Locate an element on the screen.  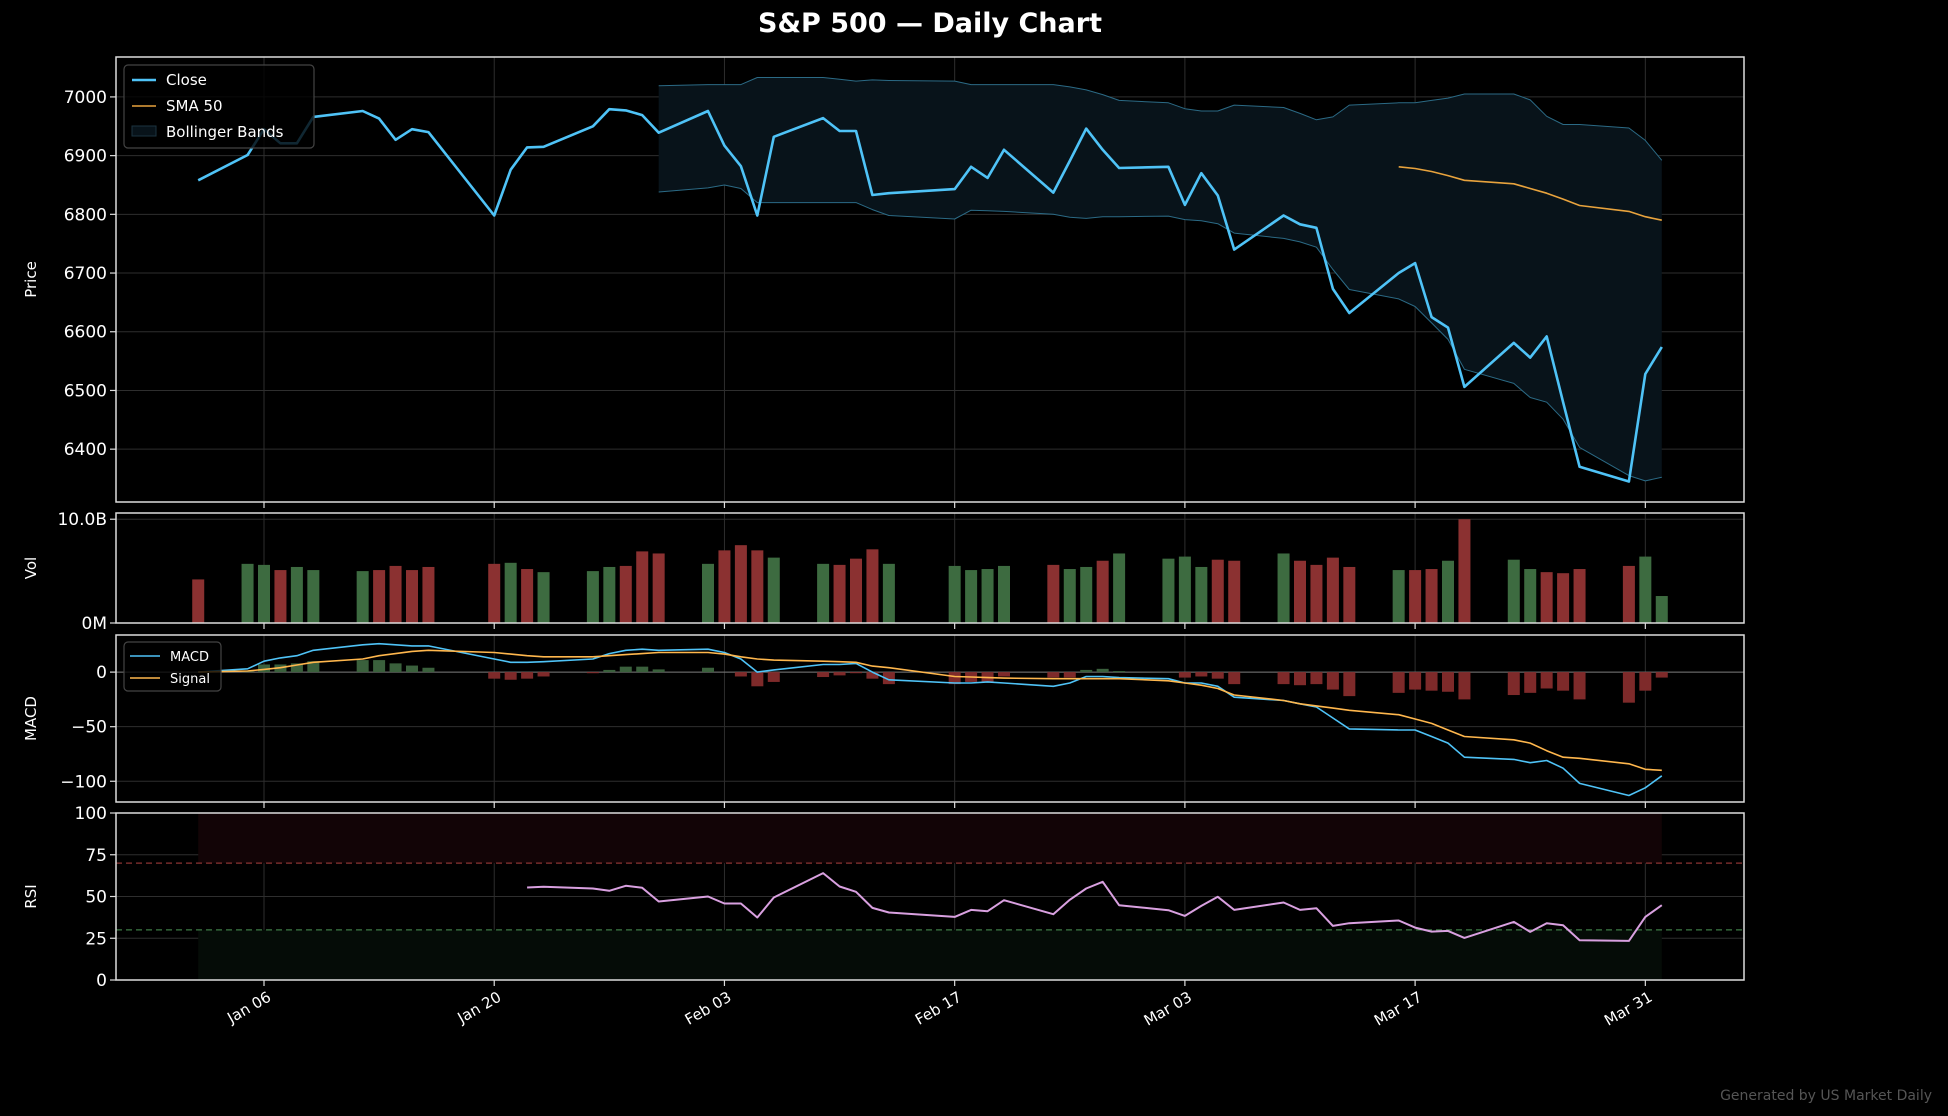
y-axis-label: Price is located at coordinates (31, 279).